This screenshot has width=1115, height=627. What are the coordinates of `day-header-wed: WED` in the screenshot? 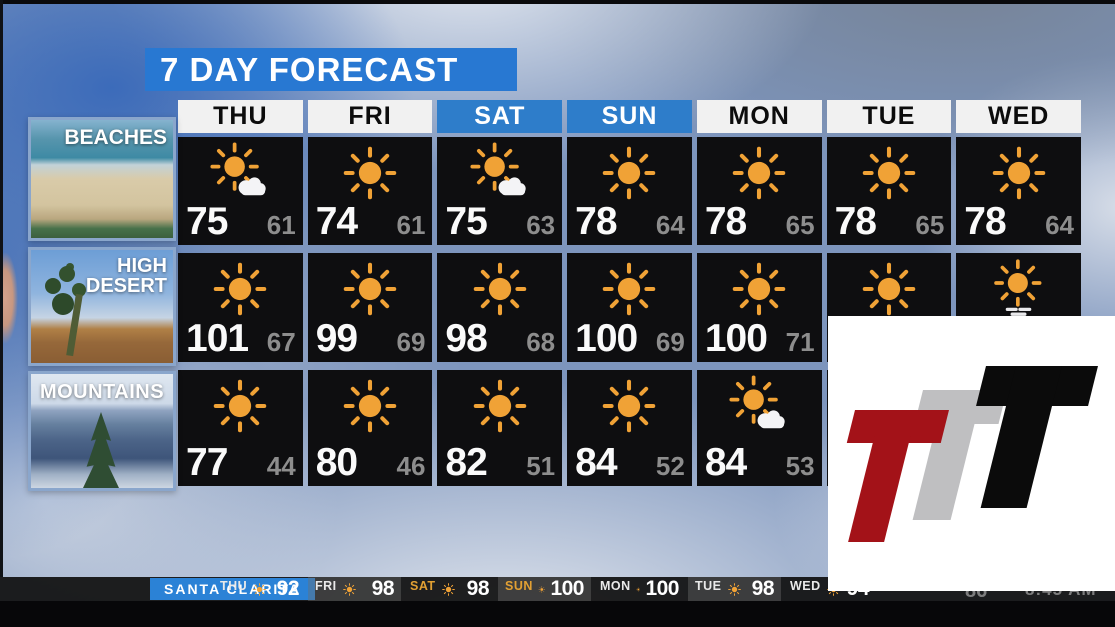 It's located at (1018, 116).